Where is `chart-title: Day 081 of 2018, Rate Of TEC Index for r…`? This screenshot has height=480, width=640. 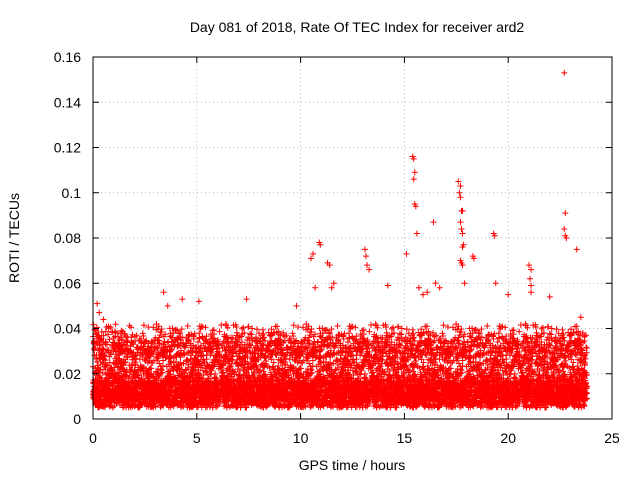
chart-title: Day 081 of 2018, Rate Of TEC Index for r… is located at coordinates (357, 27).